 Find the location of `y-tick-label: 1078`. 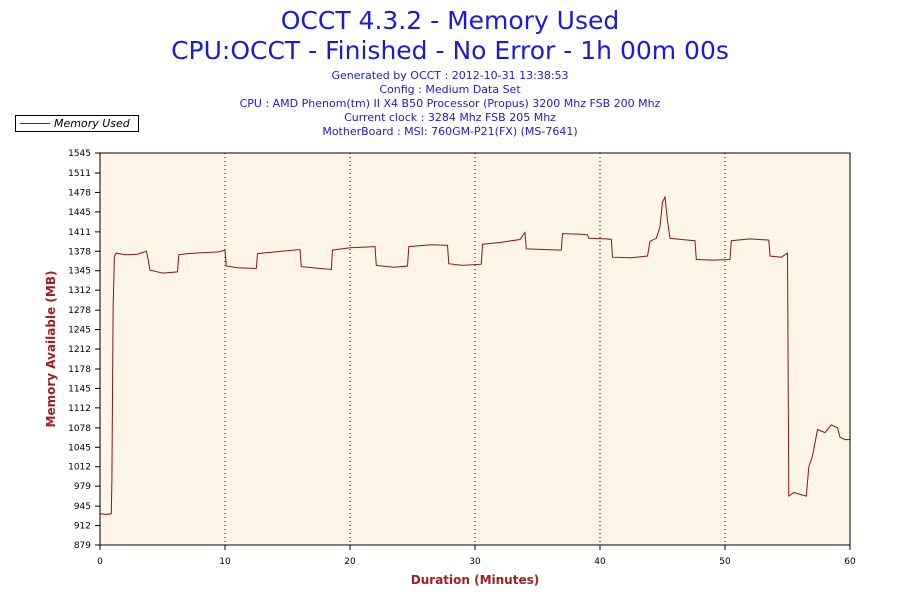

y-tick-label: 1078 is located at coordinates (79, 429).